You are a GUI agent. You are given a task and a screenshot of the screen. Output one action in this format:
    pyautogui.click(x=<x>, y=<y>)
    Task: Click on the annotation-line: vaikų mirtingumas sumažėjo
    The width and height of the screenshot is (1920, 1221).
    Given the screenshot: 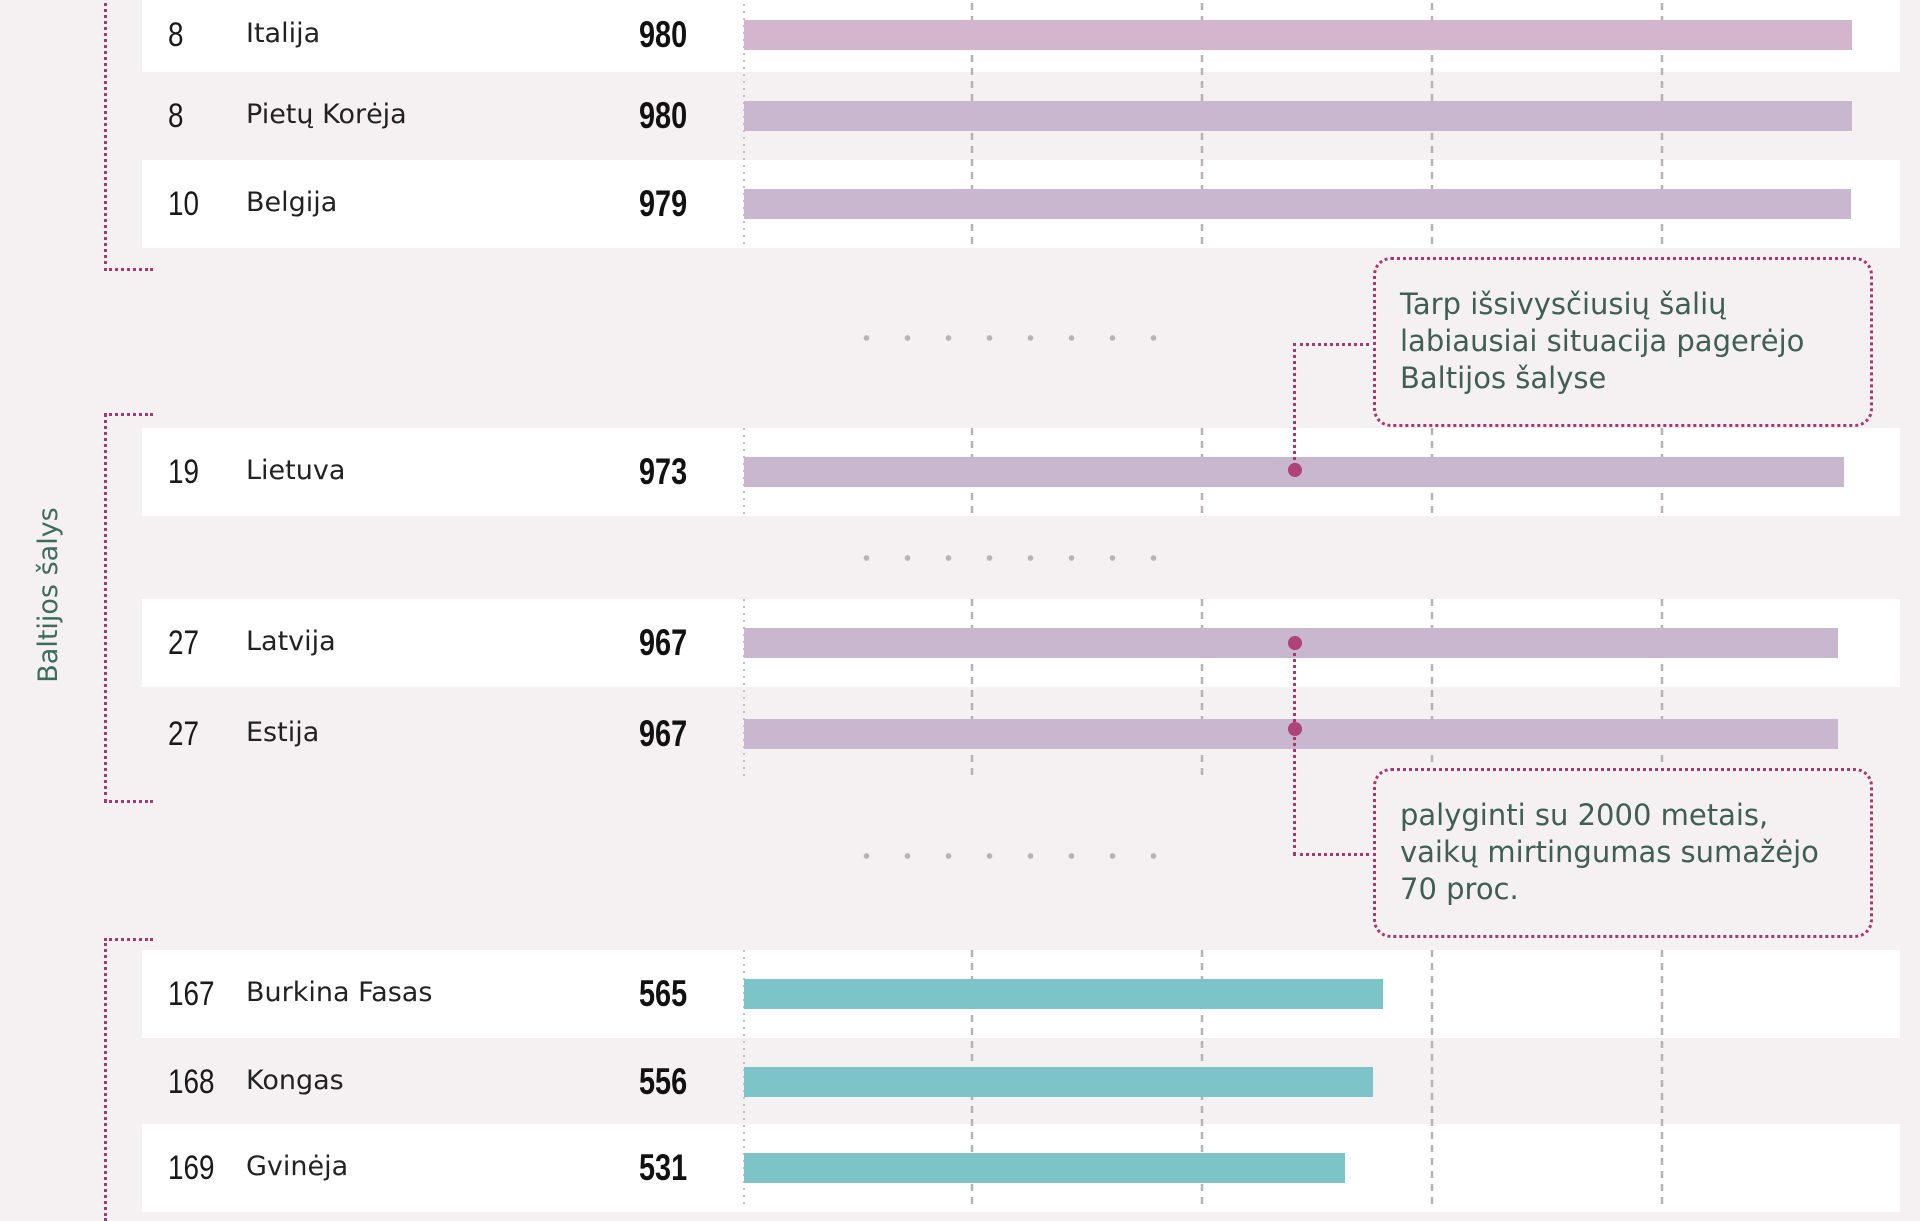 What is the action you would take?
    pyautogui.click(x=1609, y=852)
    